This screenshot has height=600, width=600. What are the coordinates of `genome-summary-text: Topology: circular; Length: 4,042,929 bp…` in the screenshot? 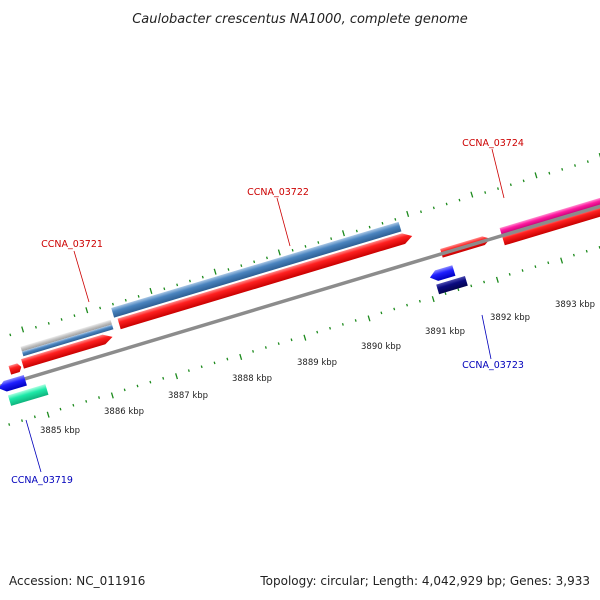 It's located at (424, 581).